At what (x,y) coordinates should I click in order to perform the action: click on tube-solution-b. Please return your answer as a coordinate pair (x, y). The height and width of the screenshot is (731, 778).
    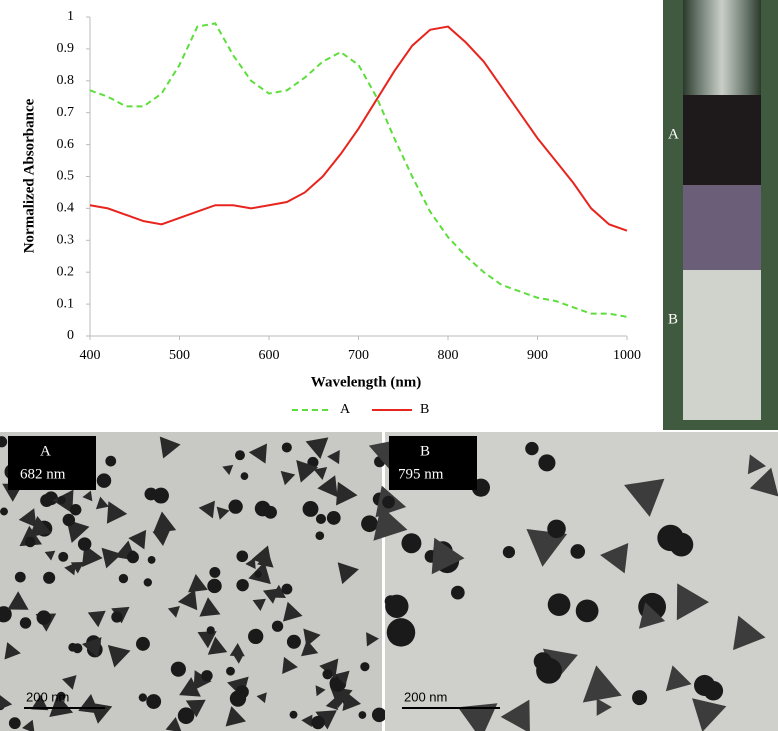
    Looking at the image, I should click on (722, 345).